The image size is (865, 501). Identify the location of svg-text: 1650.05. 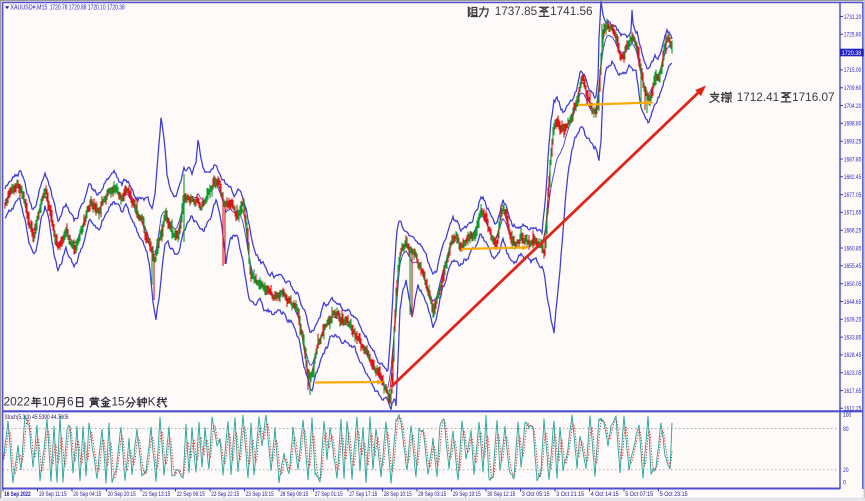
(853, 284).